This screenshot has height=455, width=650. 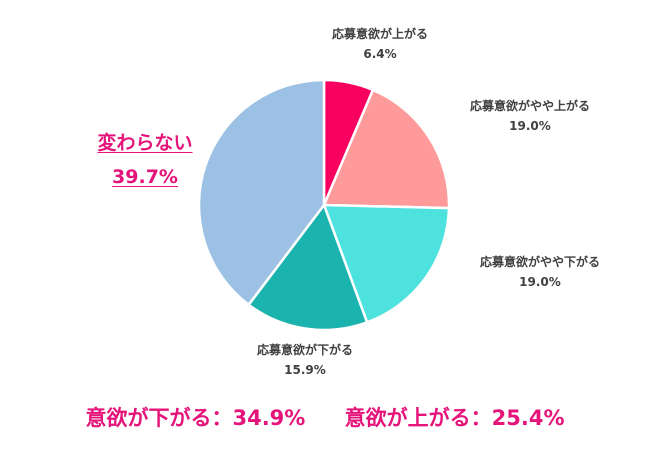 I want to click on summary-up: 意欲が上がる：25.4%, so click(x=454, y=418).